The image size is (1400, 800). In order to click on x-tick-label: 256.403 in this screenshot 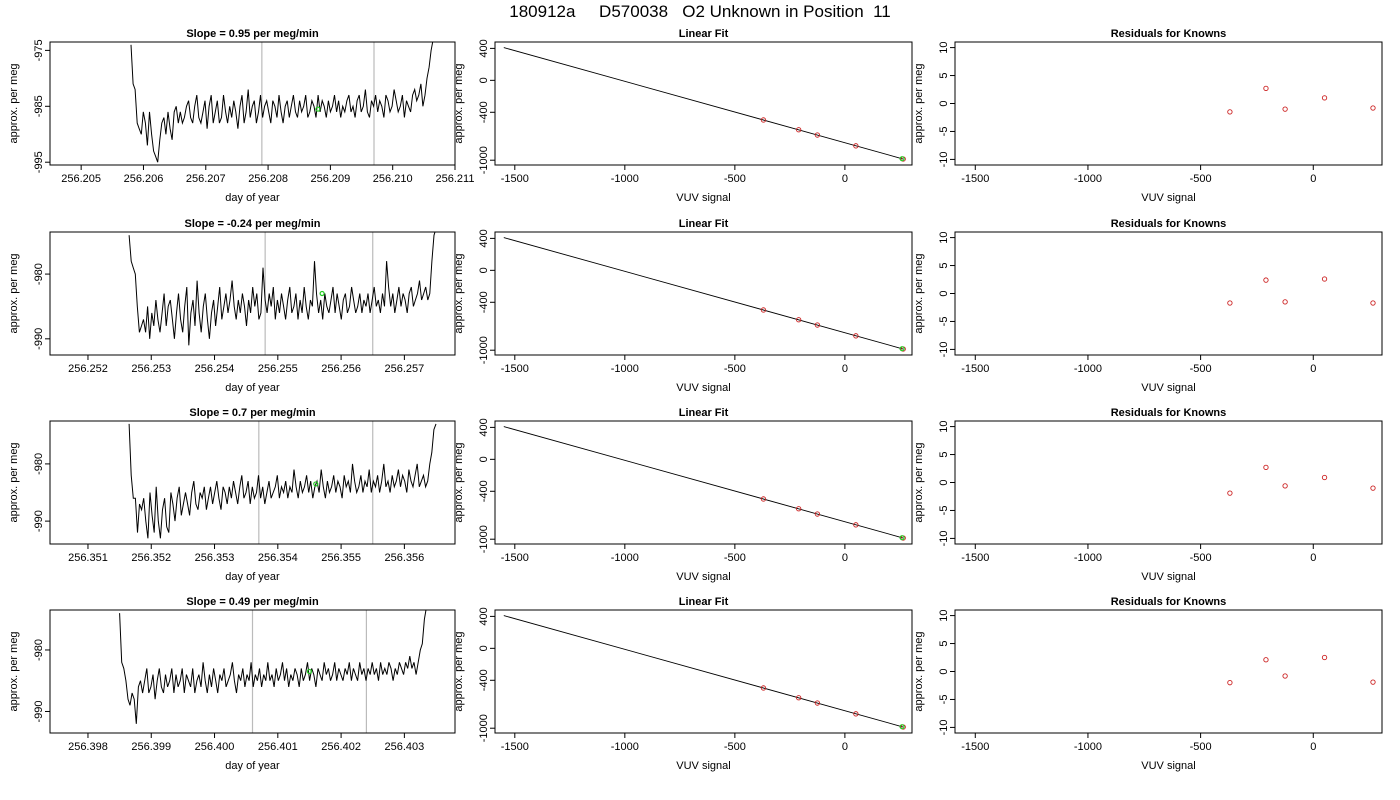, I will do `click(404, 747)`.